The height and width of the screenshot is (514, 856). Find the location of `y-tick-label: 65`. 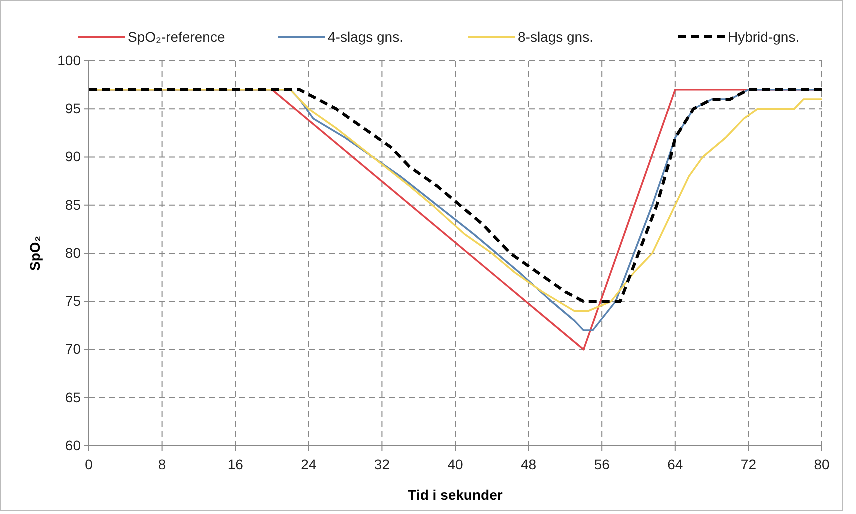

y-tick-label: 65 is located at coordinates (73, 397).